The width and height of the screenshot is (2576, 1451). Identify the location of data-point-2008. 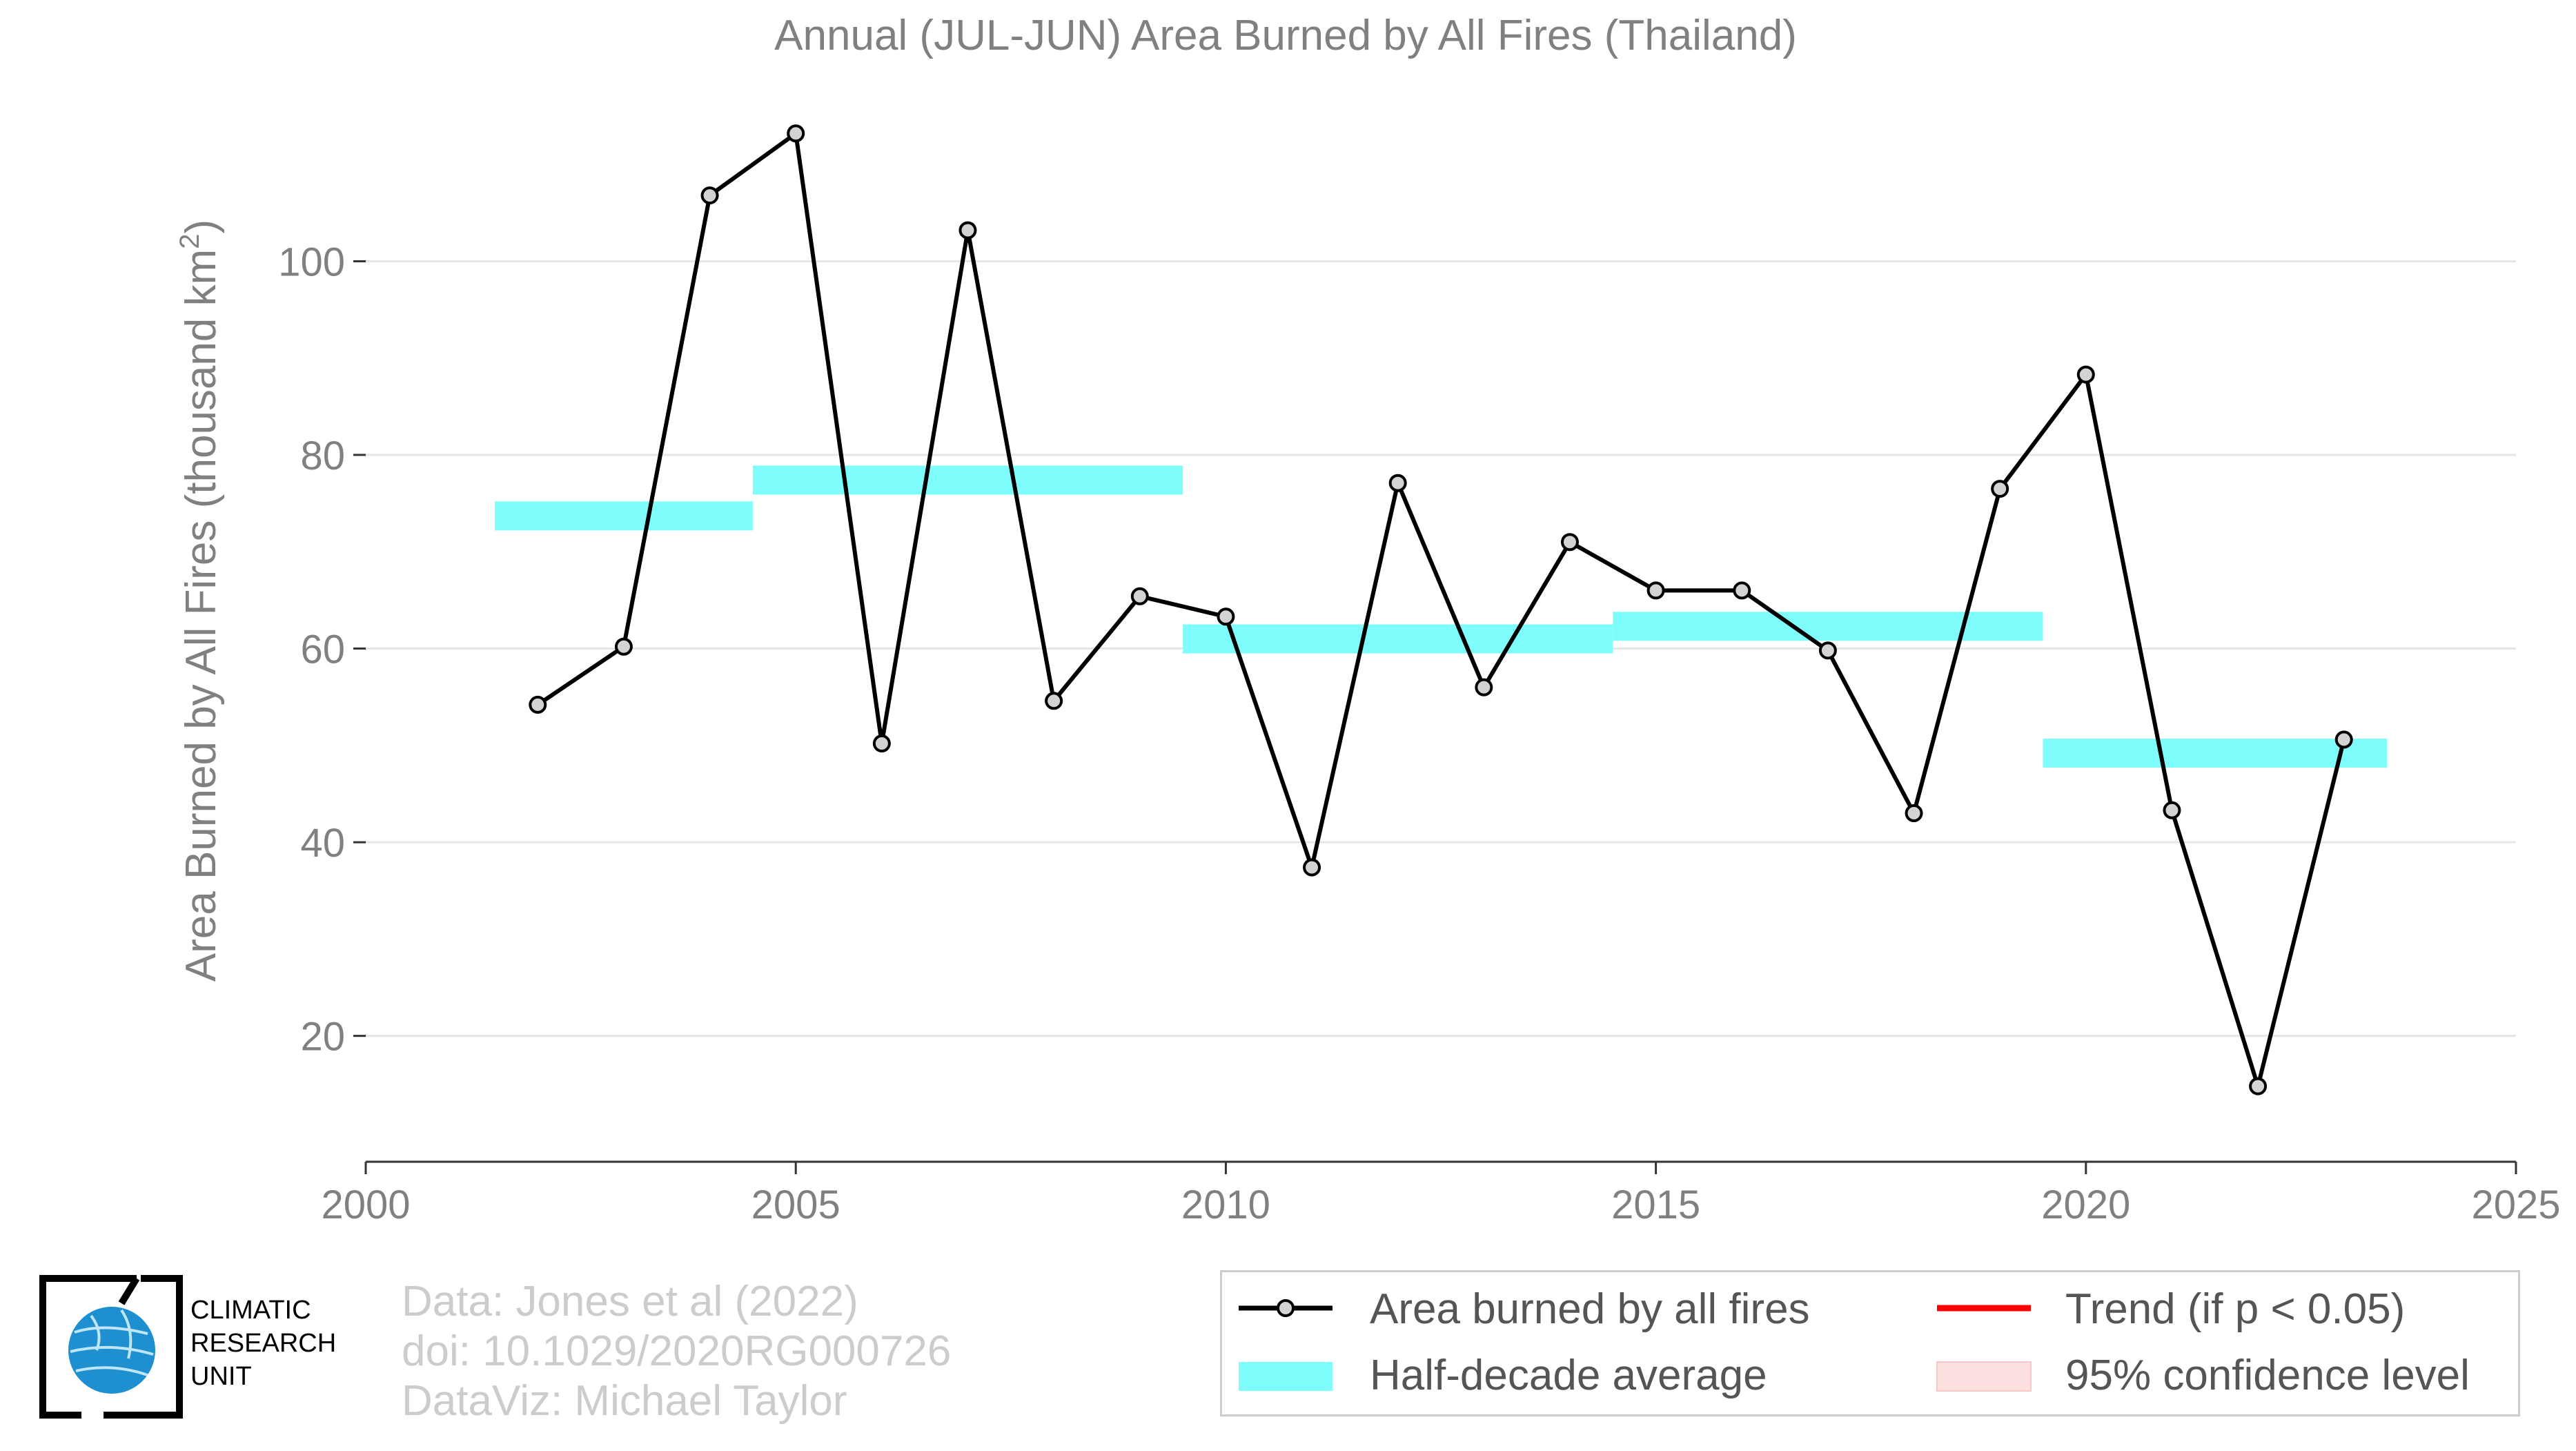
(1054, 701).